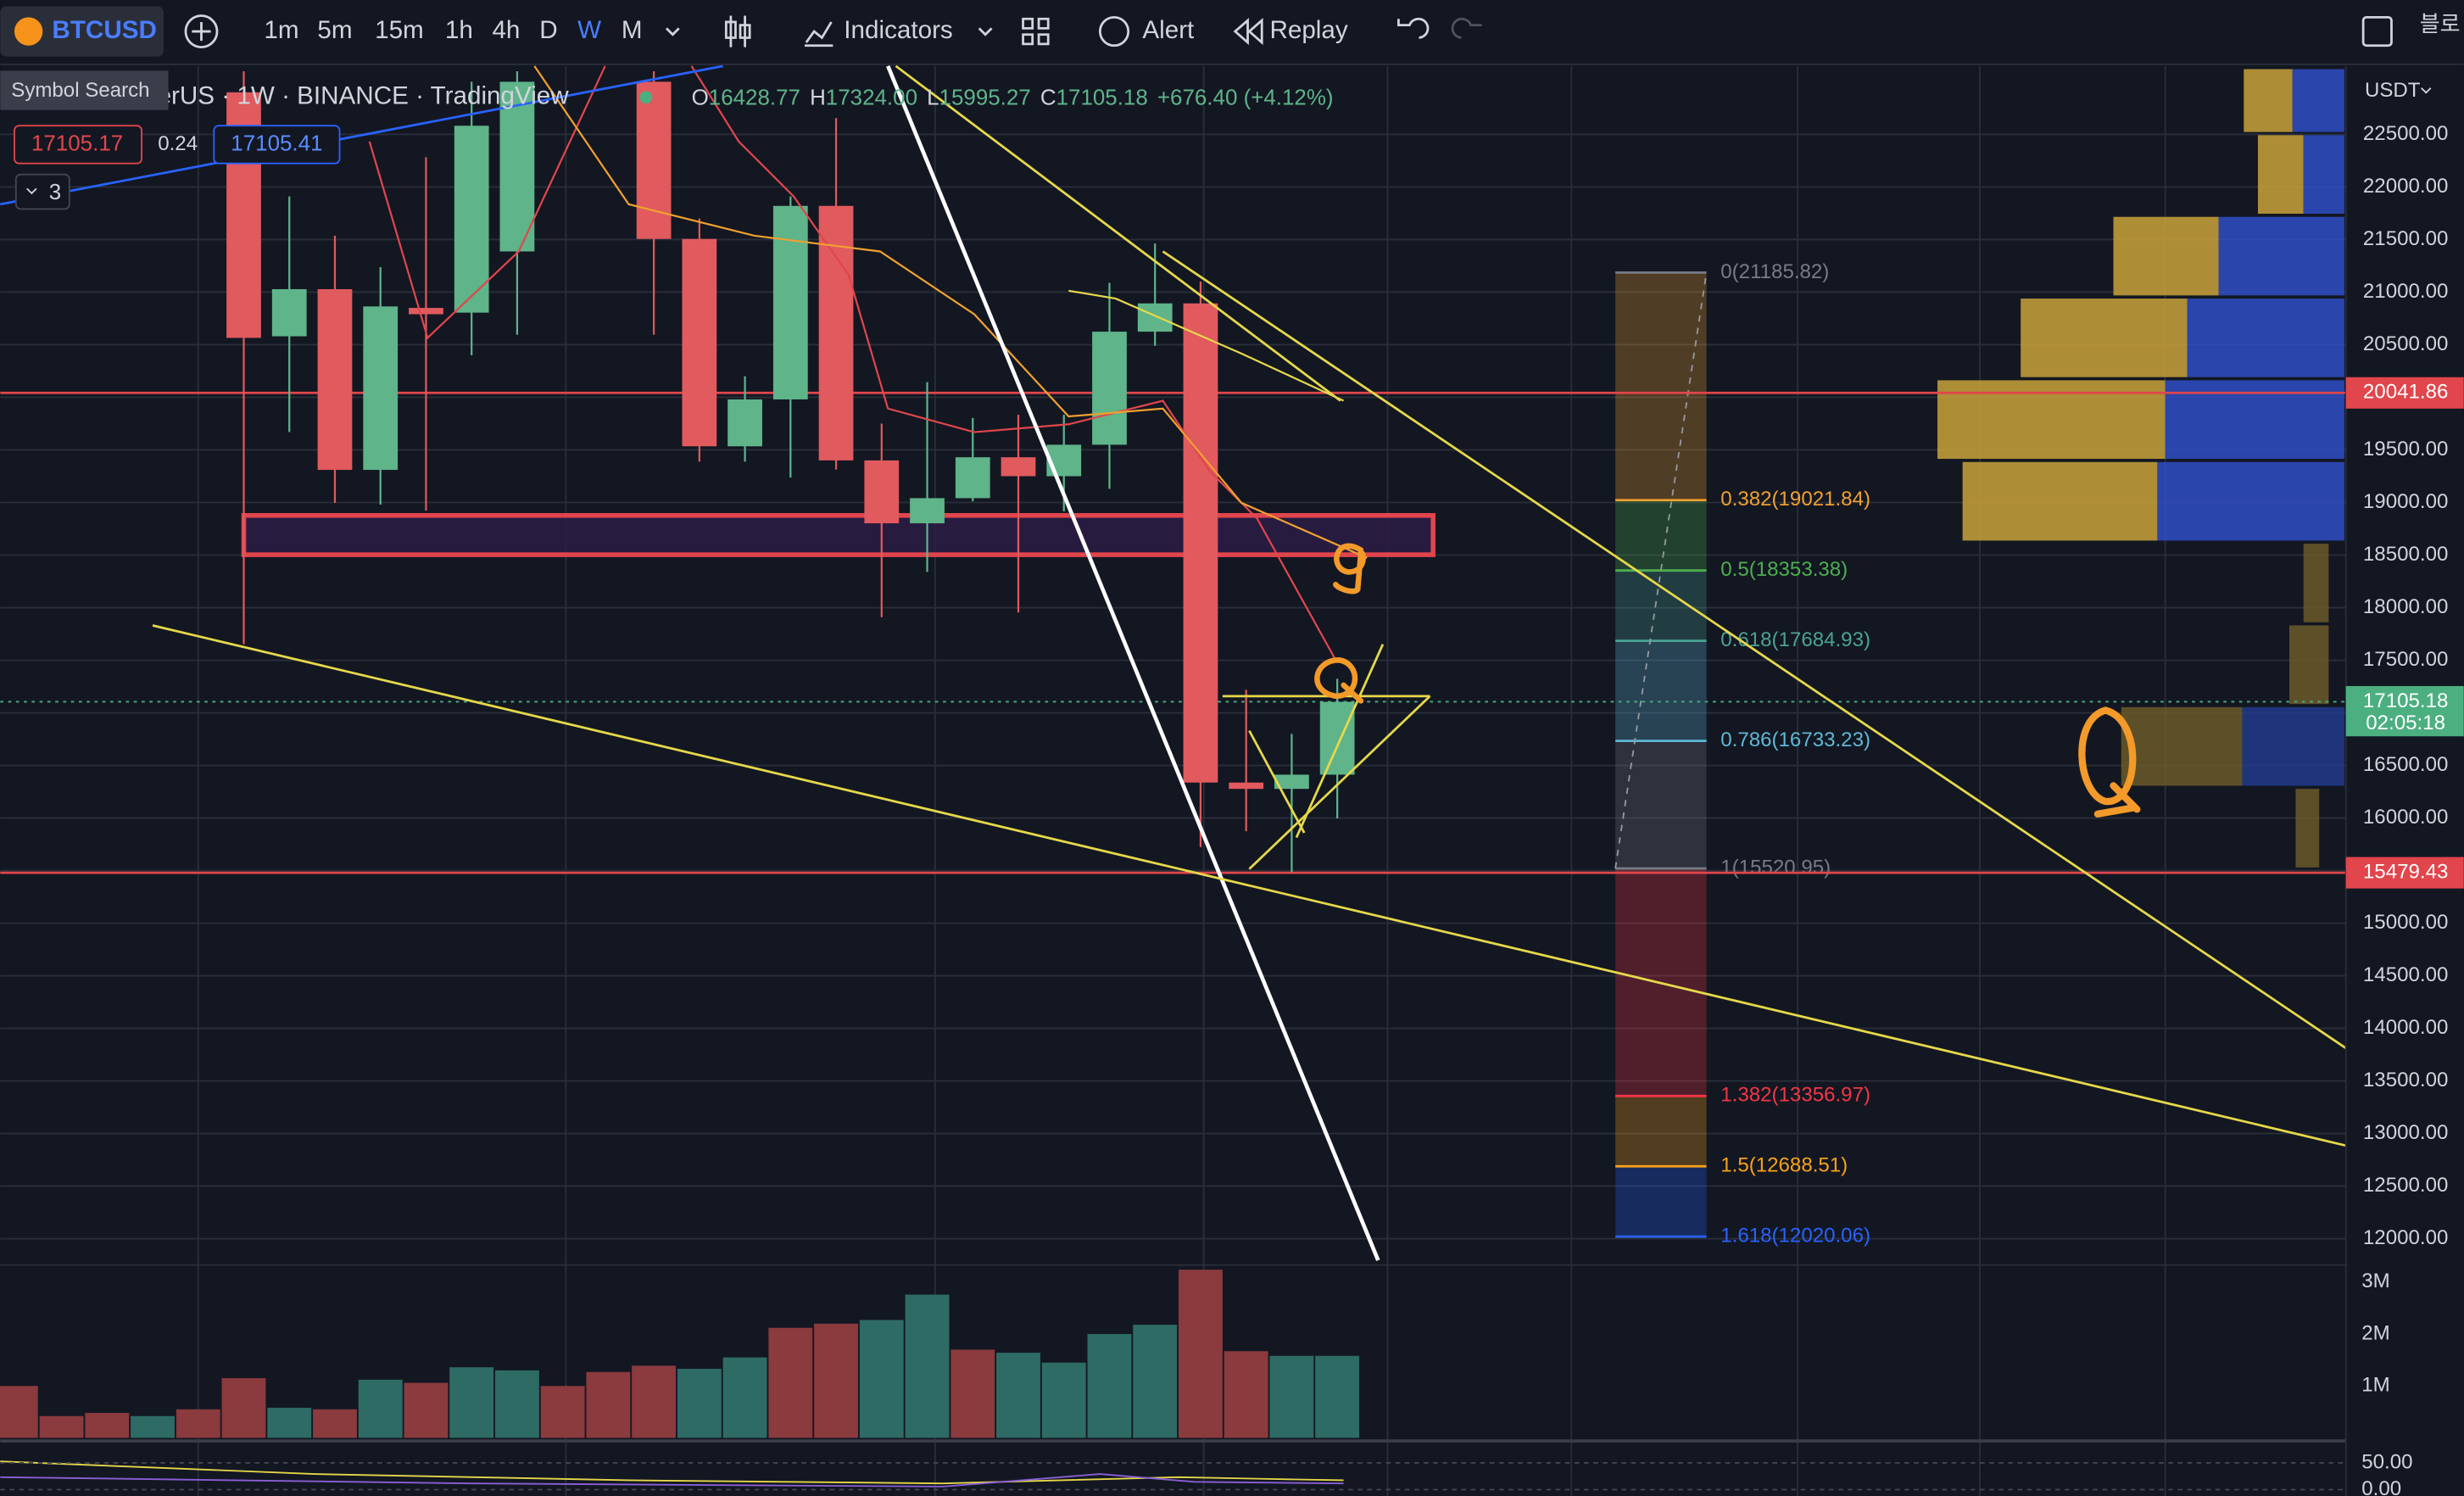  Describe the element at coordinates (985, 32) in the screenshot. I see `indicators-menu` at that location.